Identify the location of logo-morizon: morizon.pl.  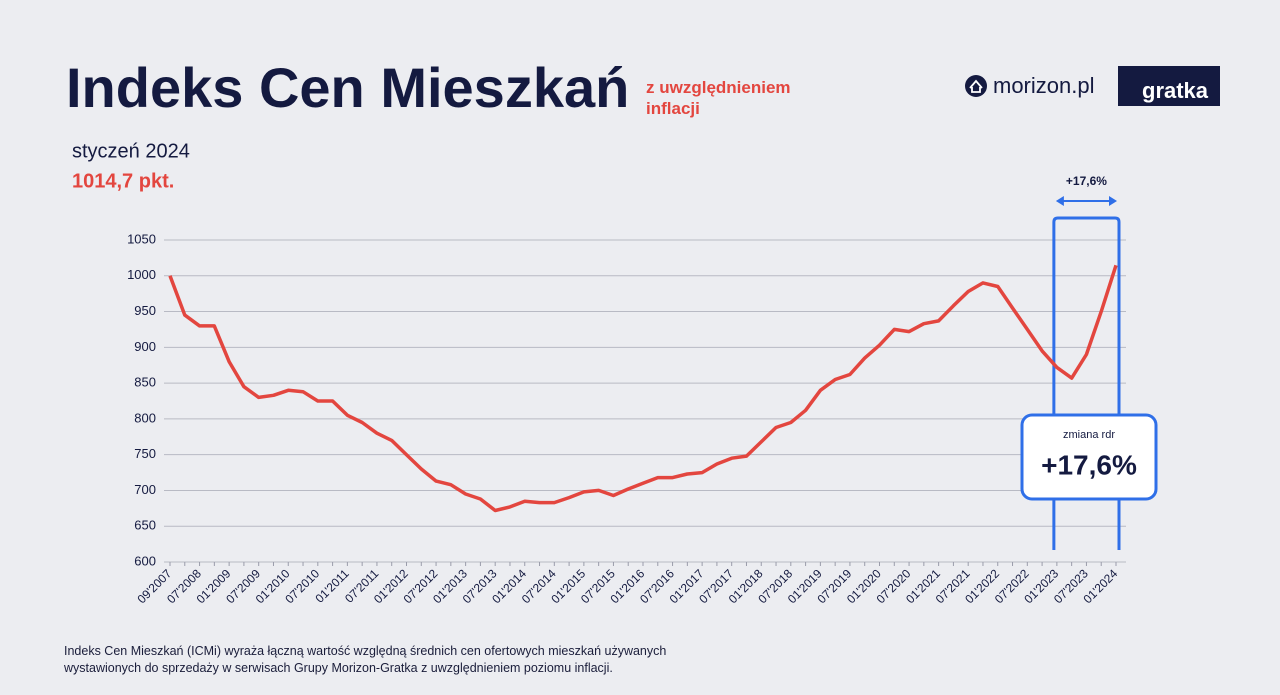
(1043, 85).